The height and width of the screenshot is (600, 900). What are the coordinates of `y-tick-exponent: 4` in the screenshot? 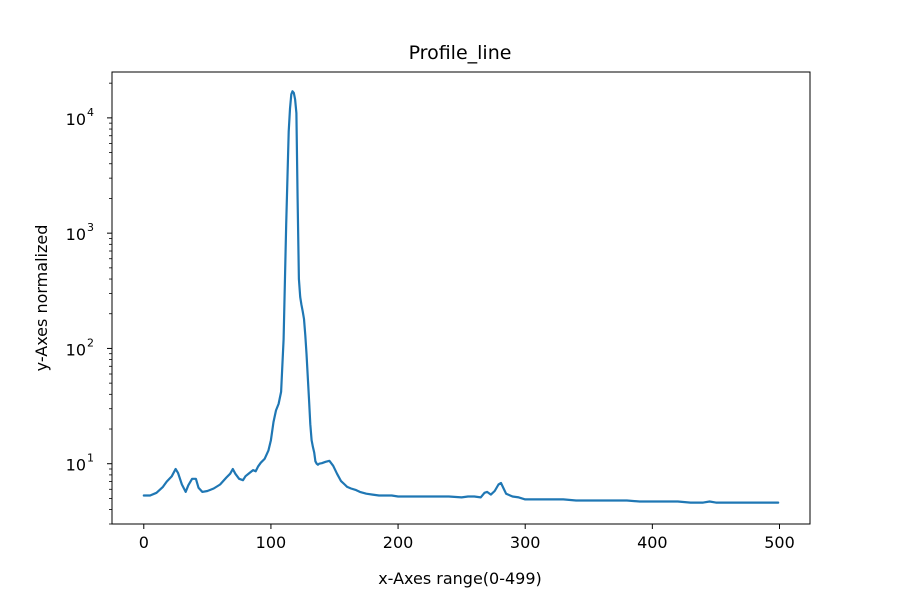 It's located at (90, 112).